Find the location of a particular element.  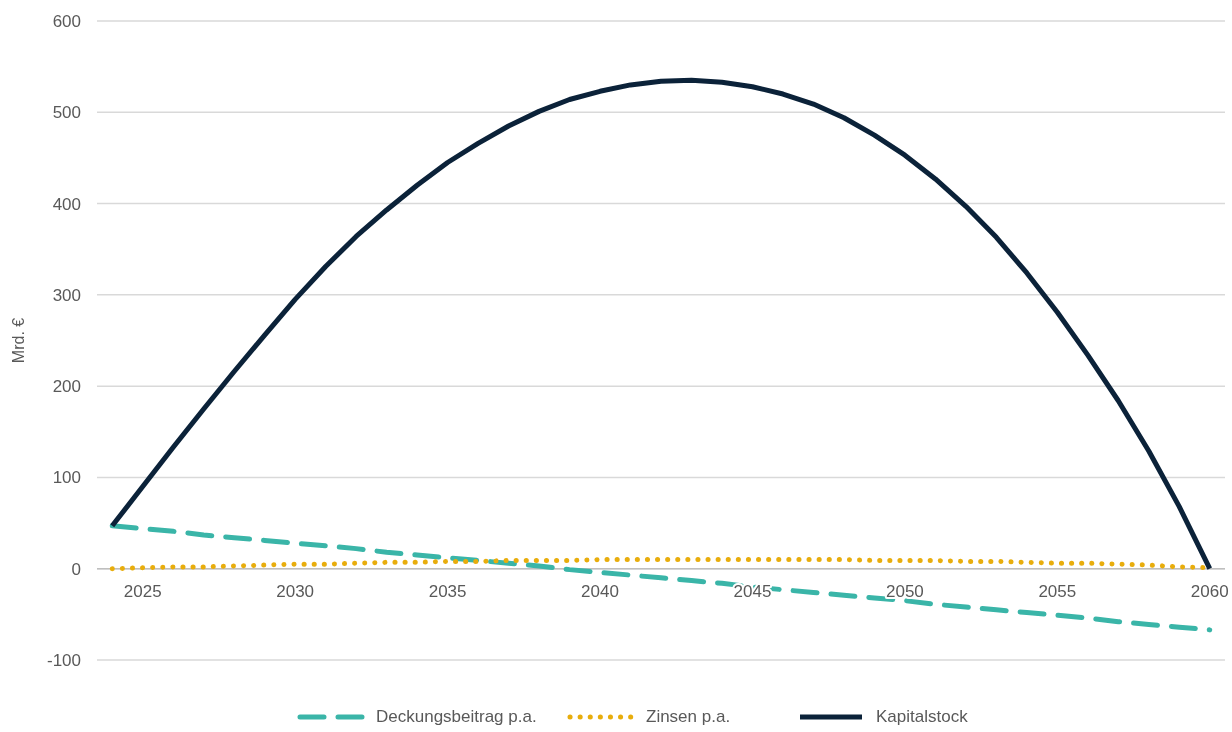

y-tick-label: 600 is located at coordinates (66, 21).